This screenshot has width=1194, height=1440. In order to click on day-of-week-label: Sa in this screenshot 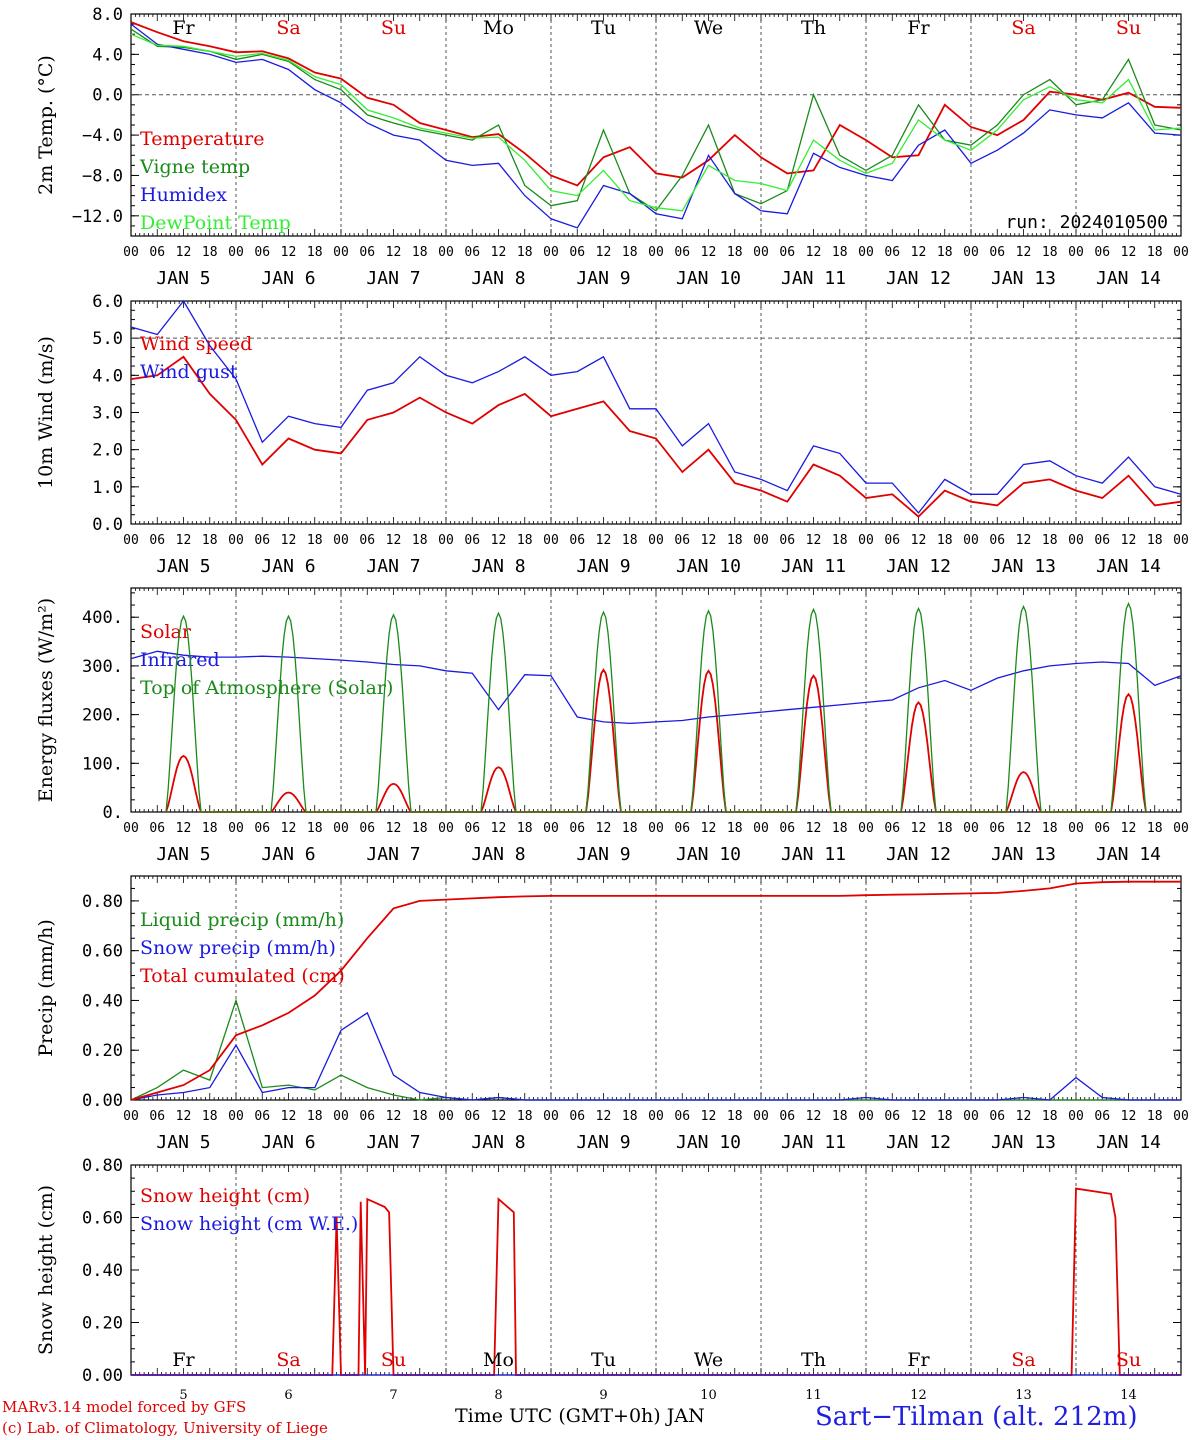, I will do `click(1023, 1360)`.